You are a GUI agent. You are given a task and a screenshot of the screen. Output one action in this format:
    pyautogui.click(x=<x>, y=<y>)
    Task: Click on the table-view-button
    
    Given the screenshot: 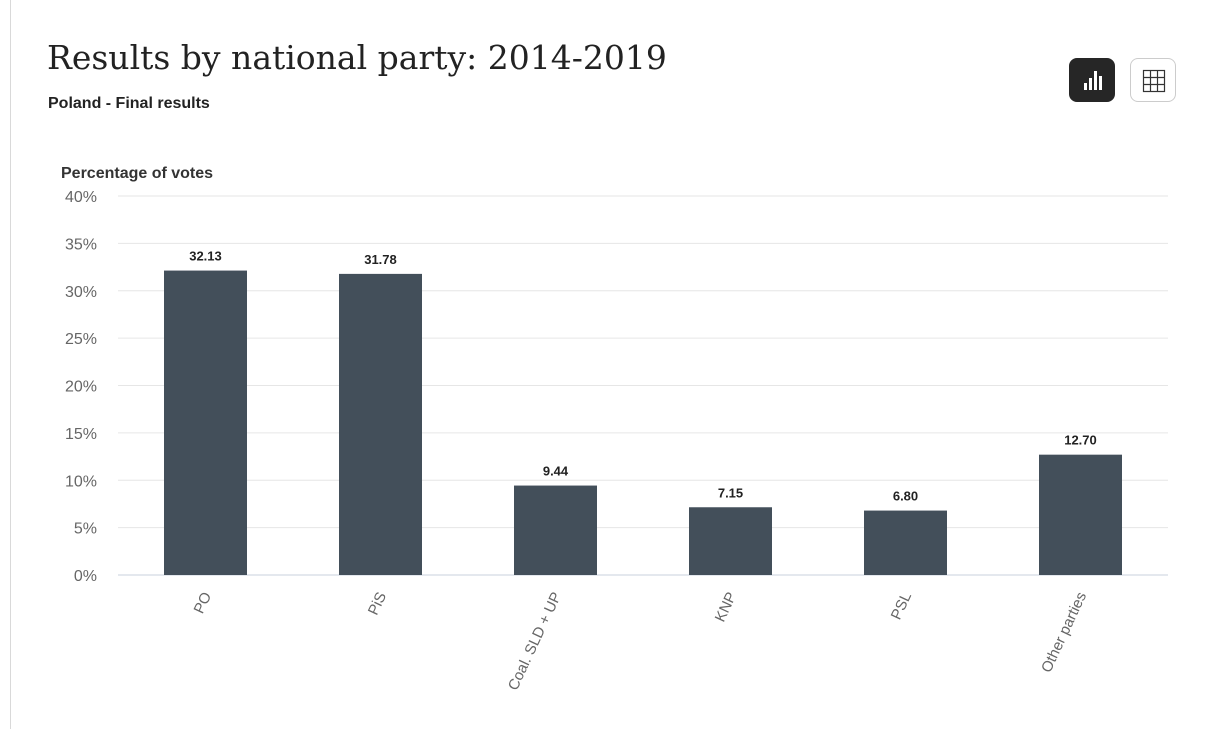 What is the action you would take?
    pyautogui.click(x=1153, y=80)
    